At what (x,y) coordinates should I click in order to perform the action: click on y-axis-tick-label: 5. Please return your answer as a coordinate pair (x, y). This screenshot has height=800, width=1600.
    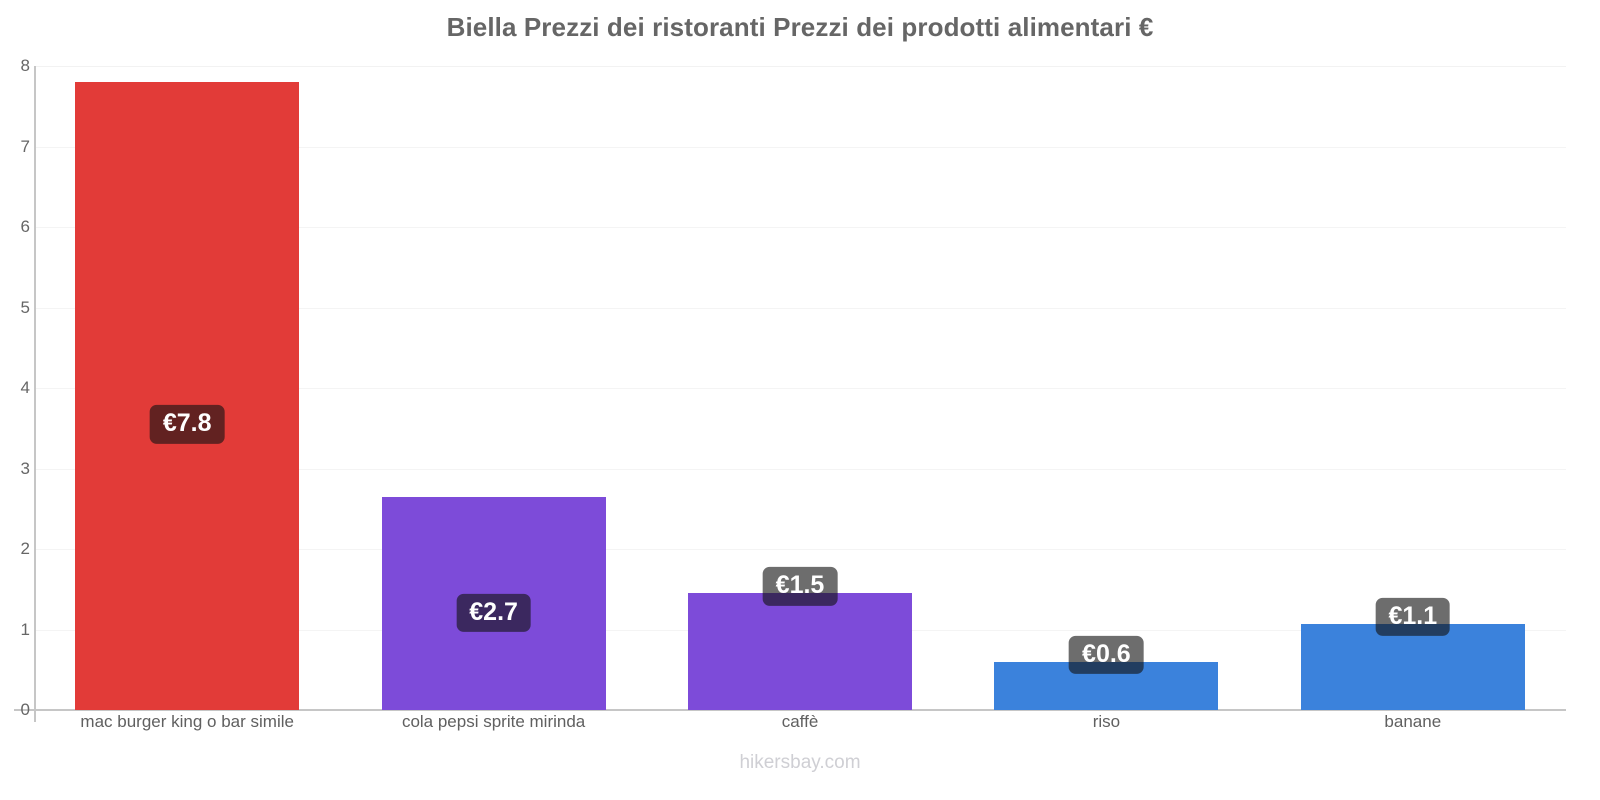
    Looking at the image, I should click on (25, 307).